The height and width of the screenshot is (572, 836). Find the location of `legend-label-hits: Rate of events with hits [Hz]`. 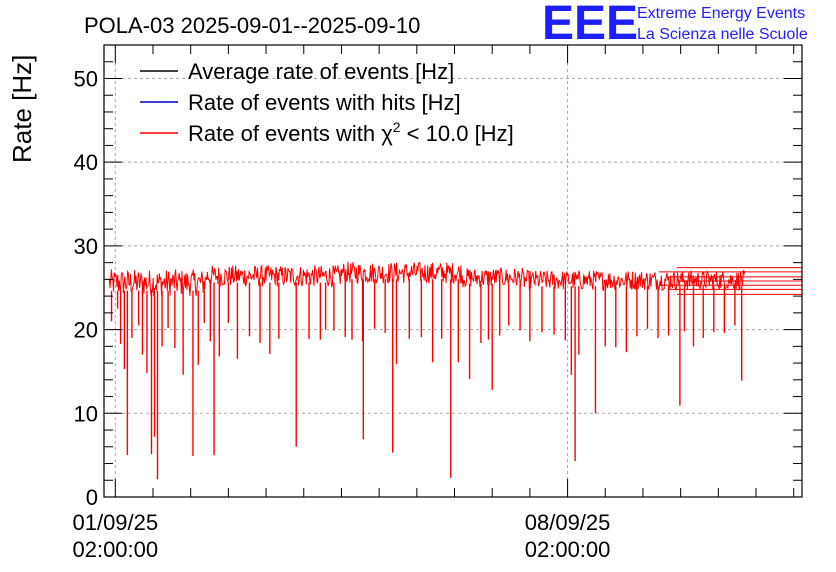

legend-label-hits: Rate of events with hits [Hz] is located at coordinates (324, 102).